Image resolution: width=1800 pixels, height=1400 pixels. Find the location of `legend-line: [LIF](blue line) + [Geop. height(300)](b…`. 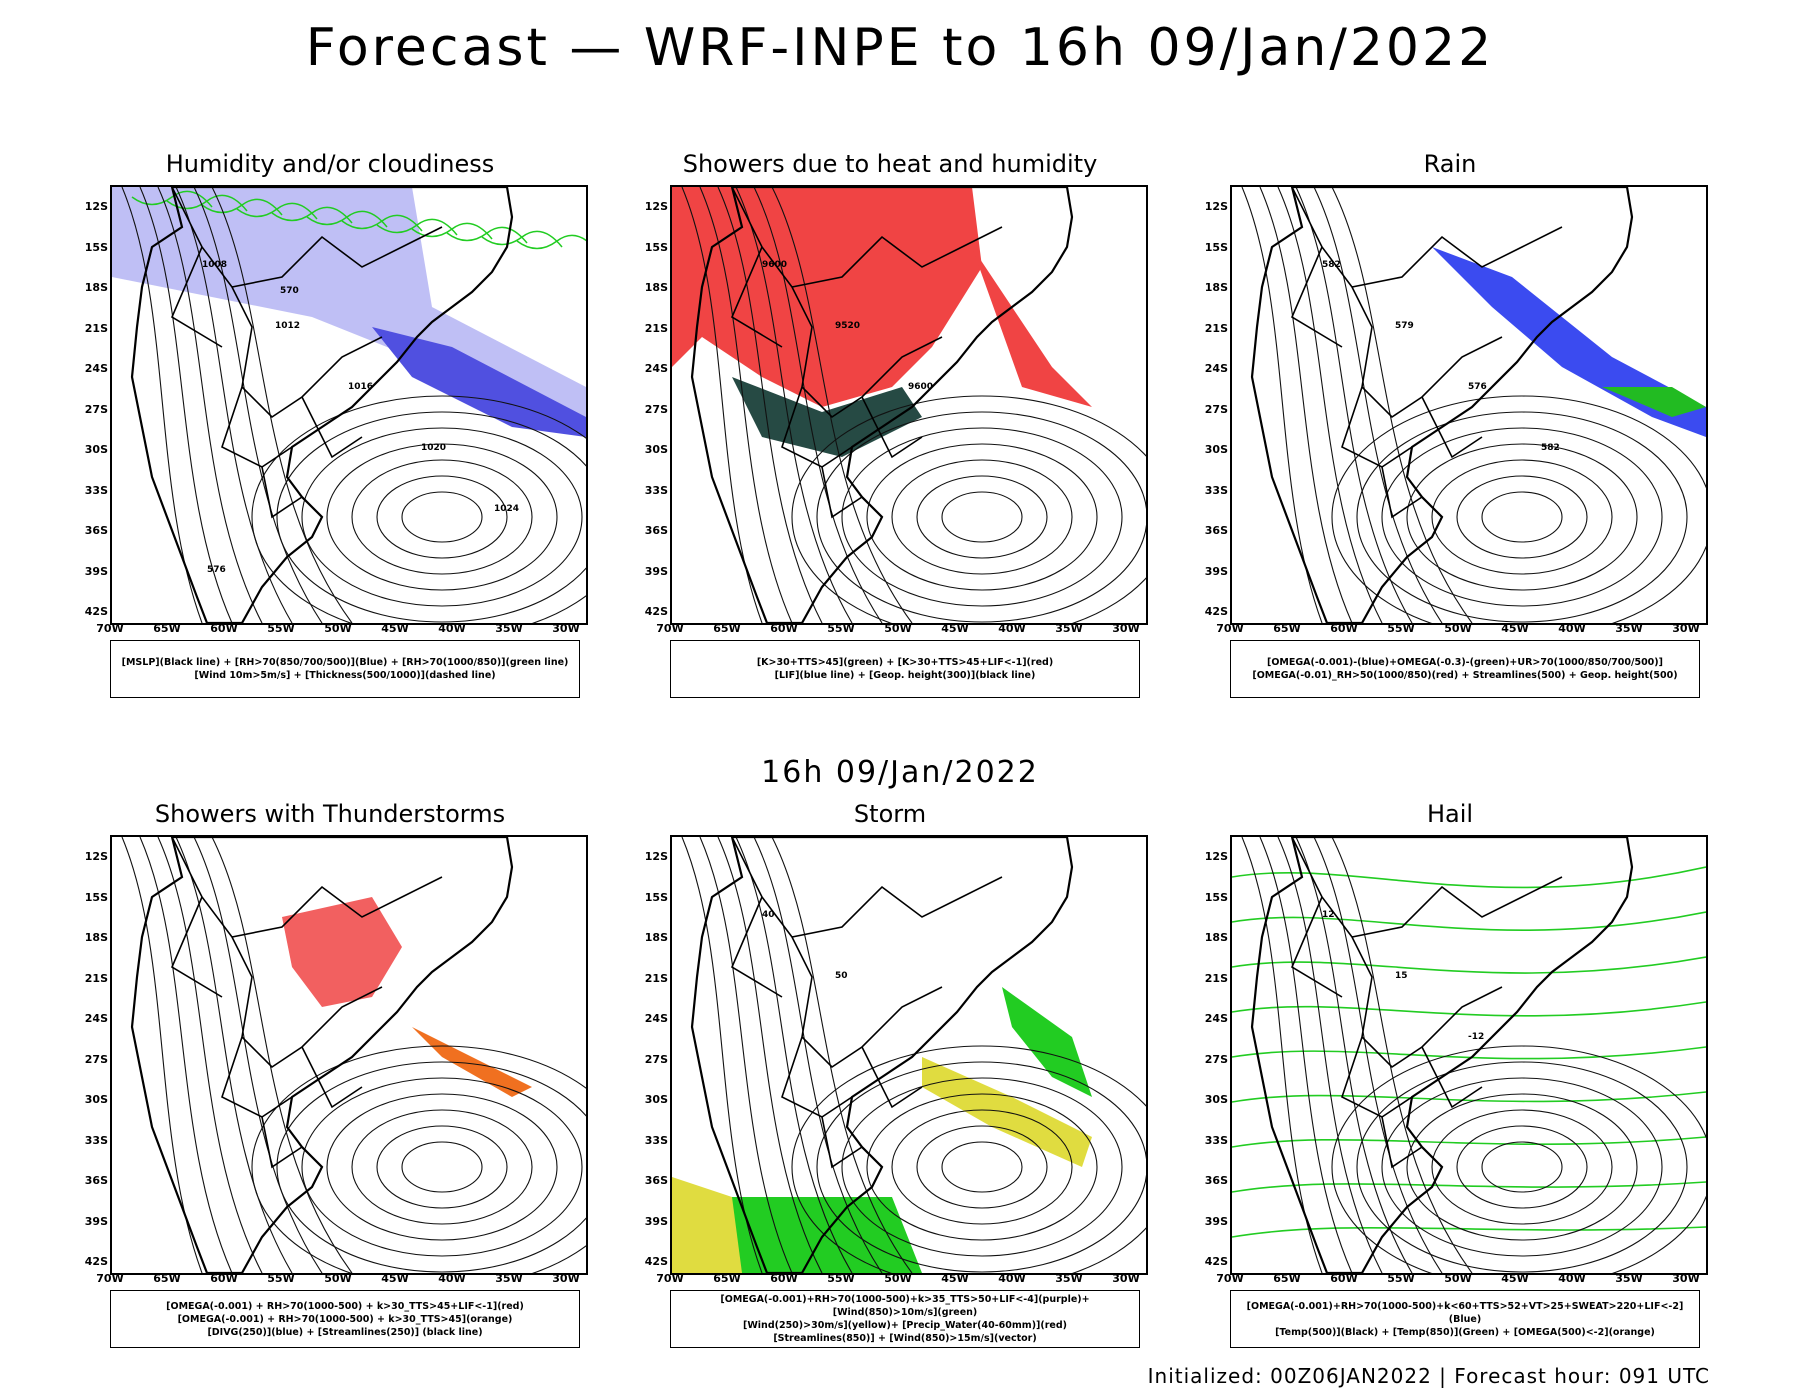

legend-line: [LIF](blue line) + [Geop. height(300)](b… is located at coordinates (905, 675).